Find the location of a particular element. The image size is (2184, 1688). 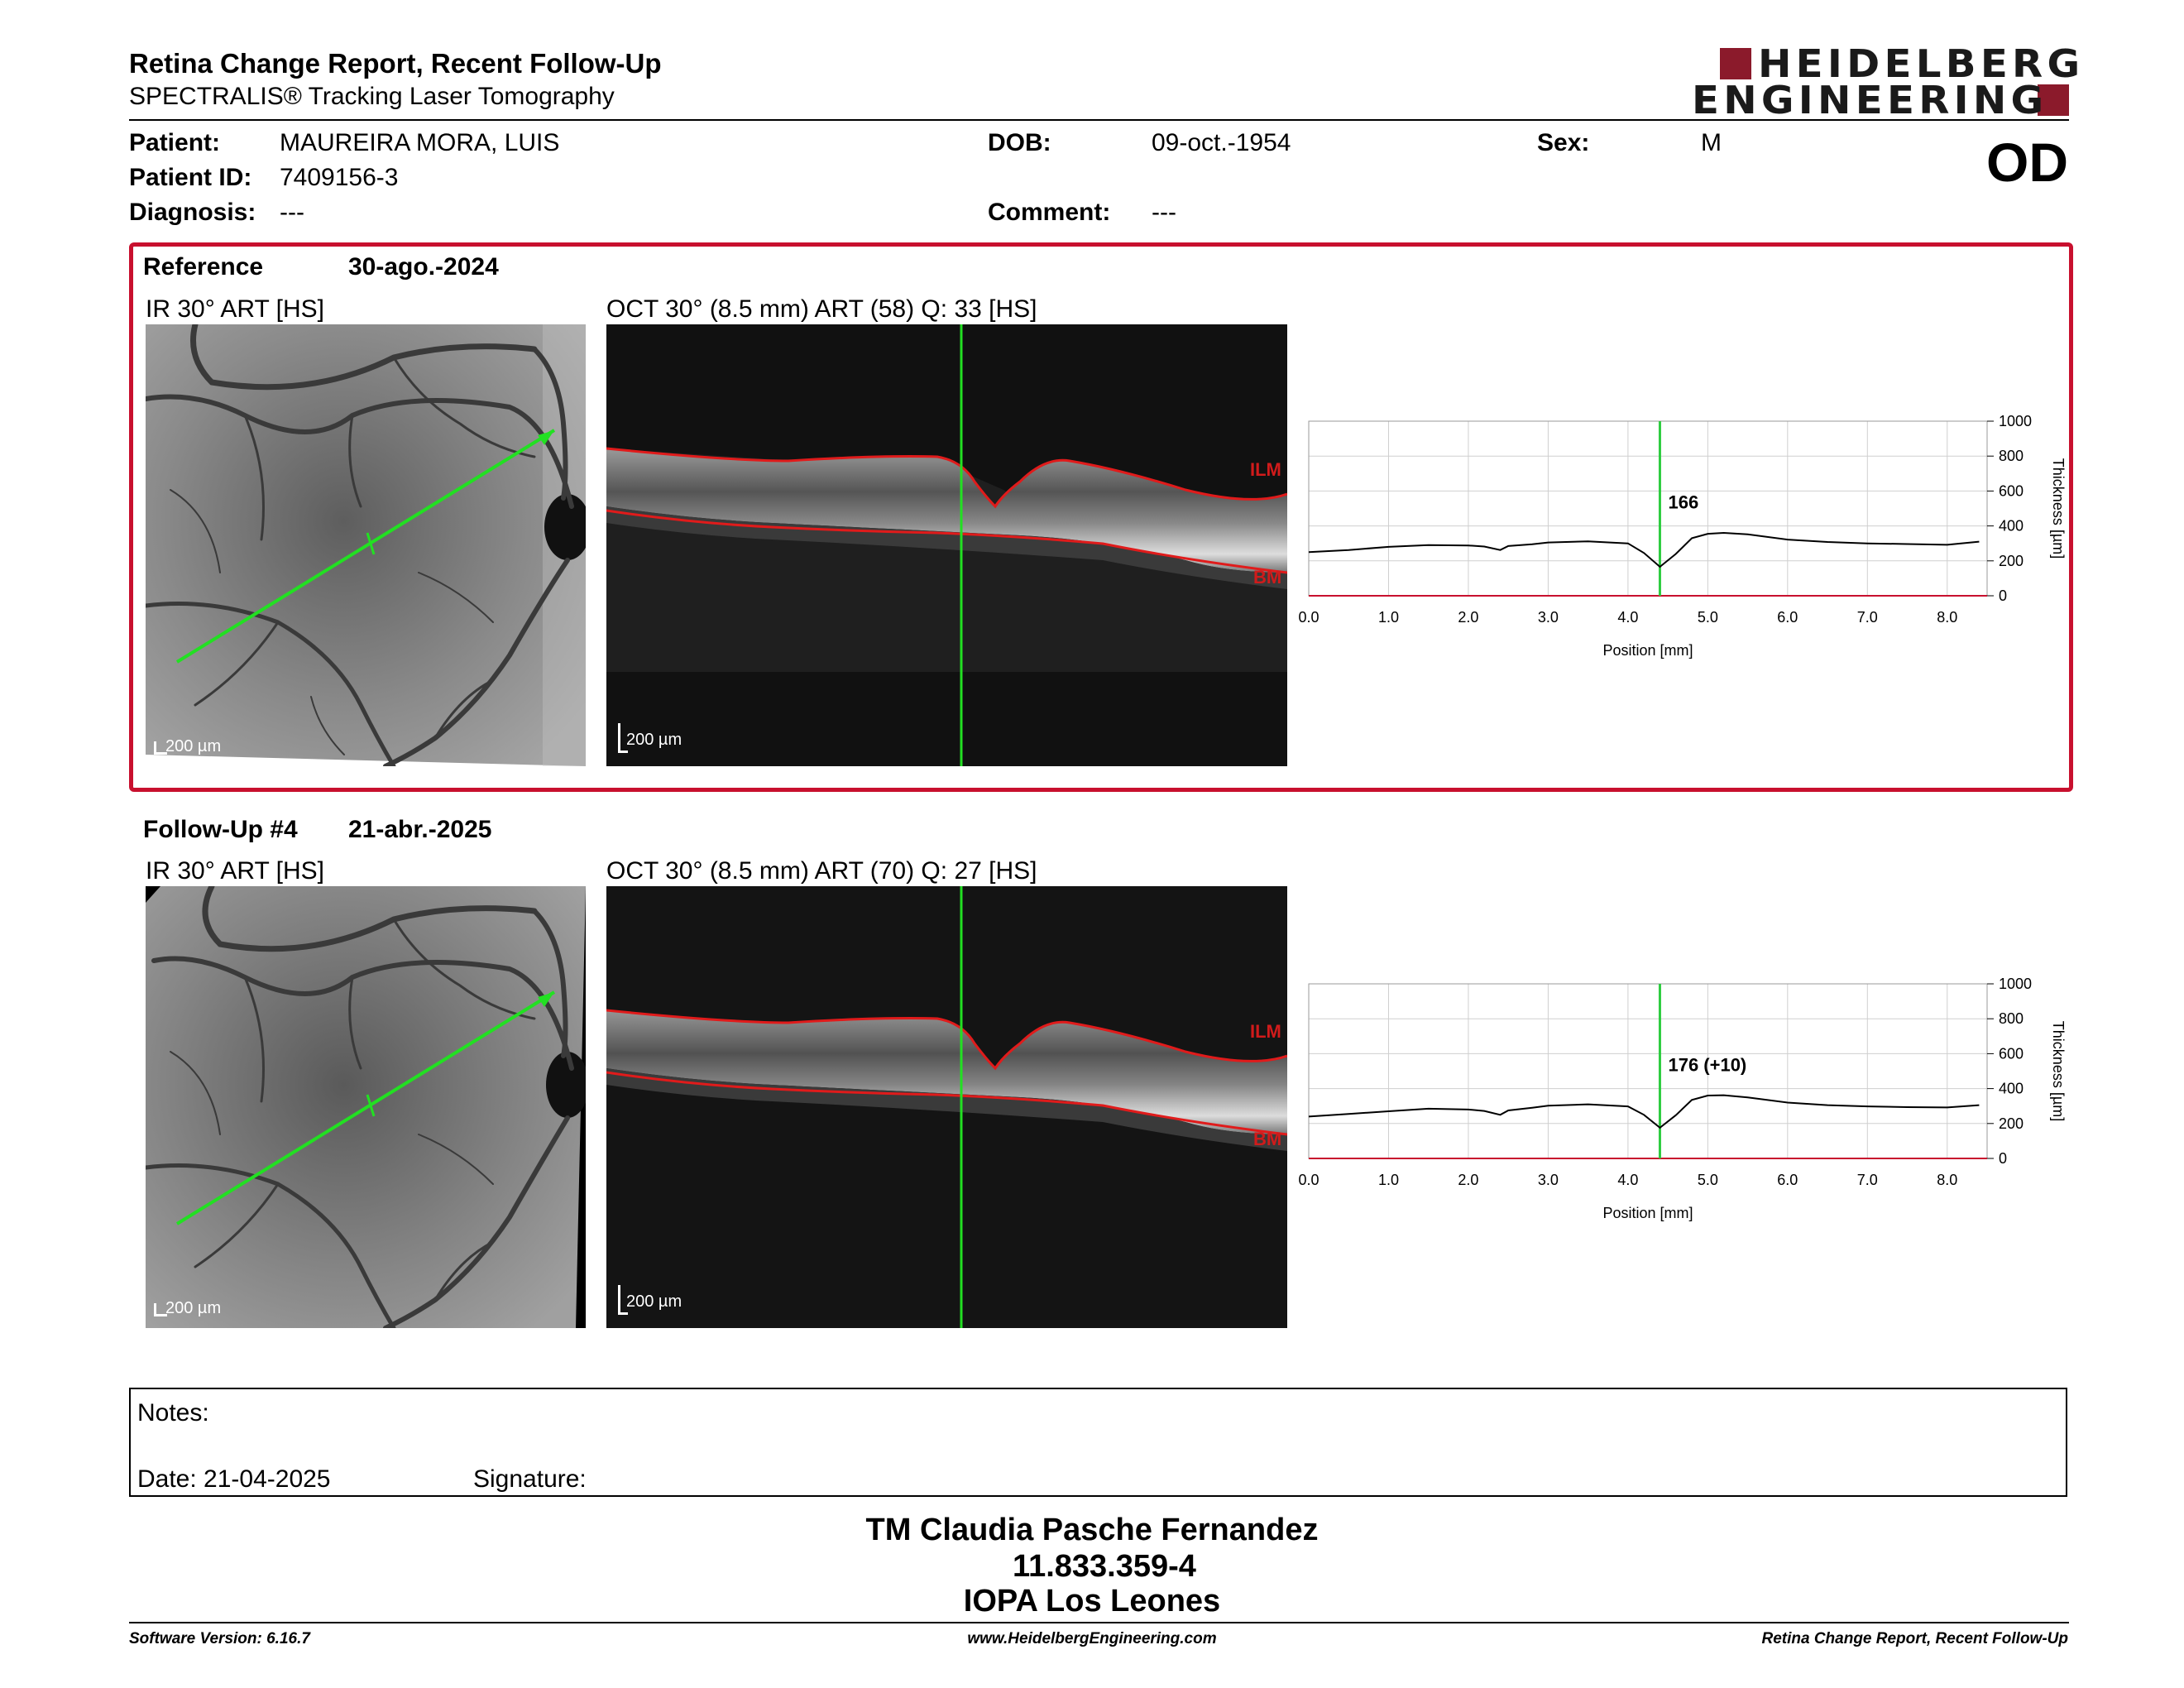

comment-value: --- is located at coordinates (1164, 212).